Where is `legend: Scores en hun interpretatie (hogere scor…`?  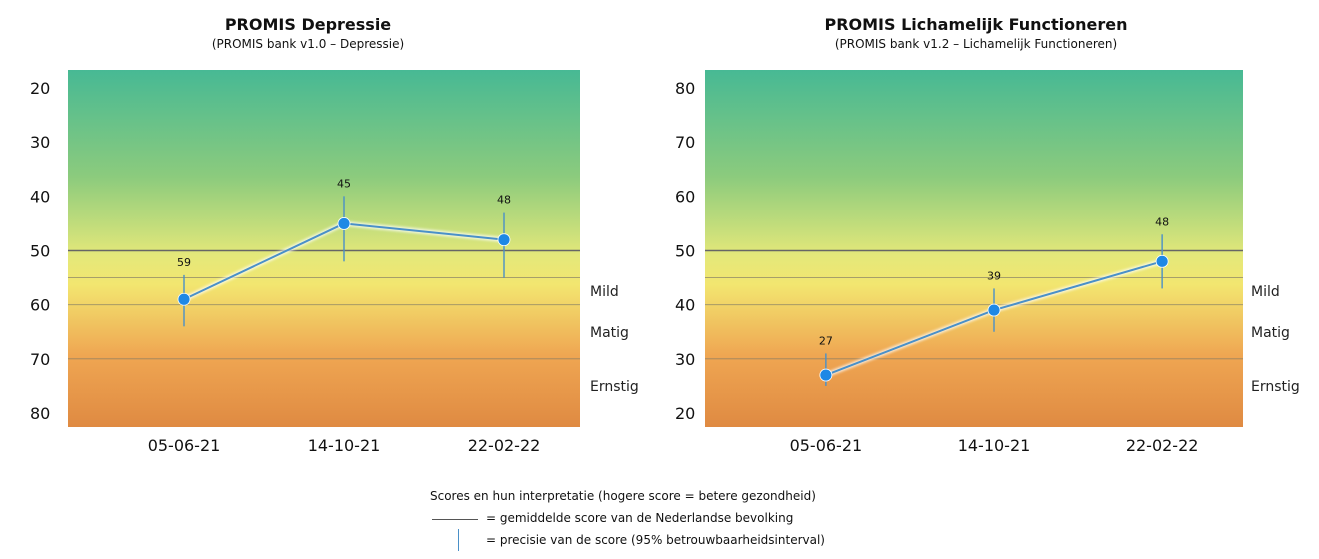 legend: Scores en hun interpretatie (hogere scor… is located at coordinates (690, 524).